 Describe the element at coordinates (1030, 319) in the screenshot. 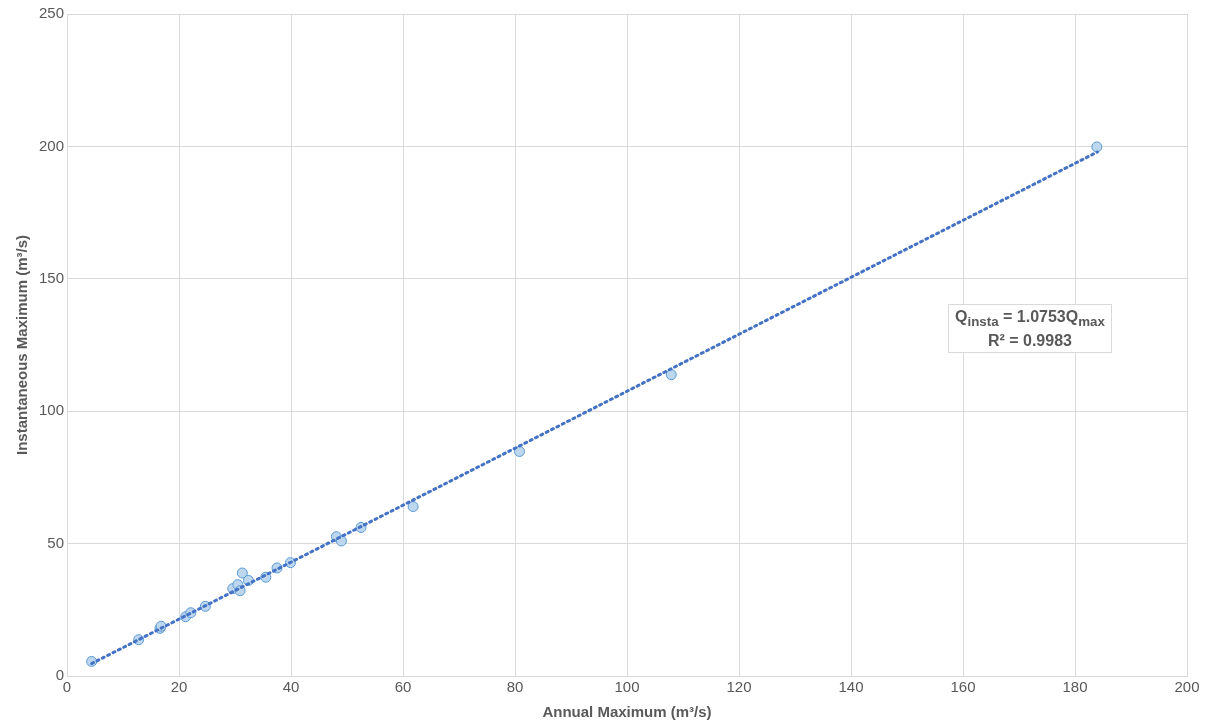

I see `annotation: Q$_{insta}$ = 1.0753Q$_{max}$` at that location.